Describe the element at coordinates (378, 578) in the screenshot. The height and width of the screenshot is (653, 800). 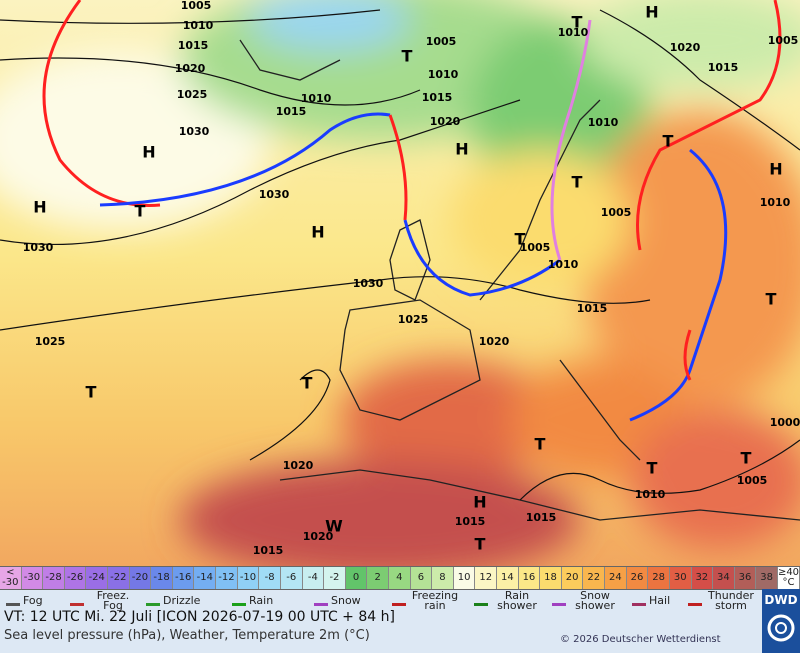
I see `colorbar-cell: 2` at that location.